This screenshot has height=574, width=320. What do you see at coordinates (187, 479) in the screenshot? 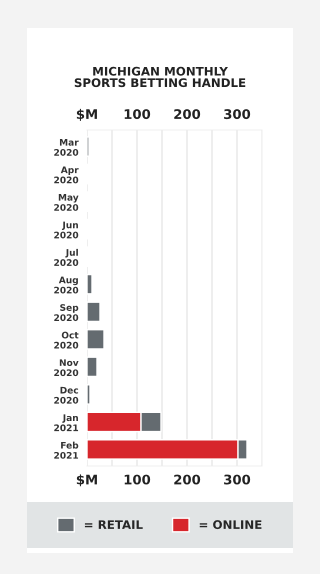
I see `x-tick-label: 200` at bounding box center [187, 479].